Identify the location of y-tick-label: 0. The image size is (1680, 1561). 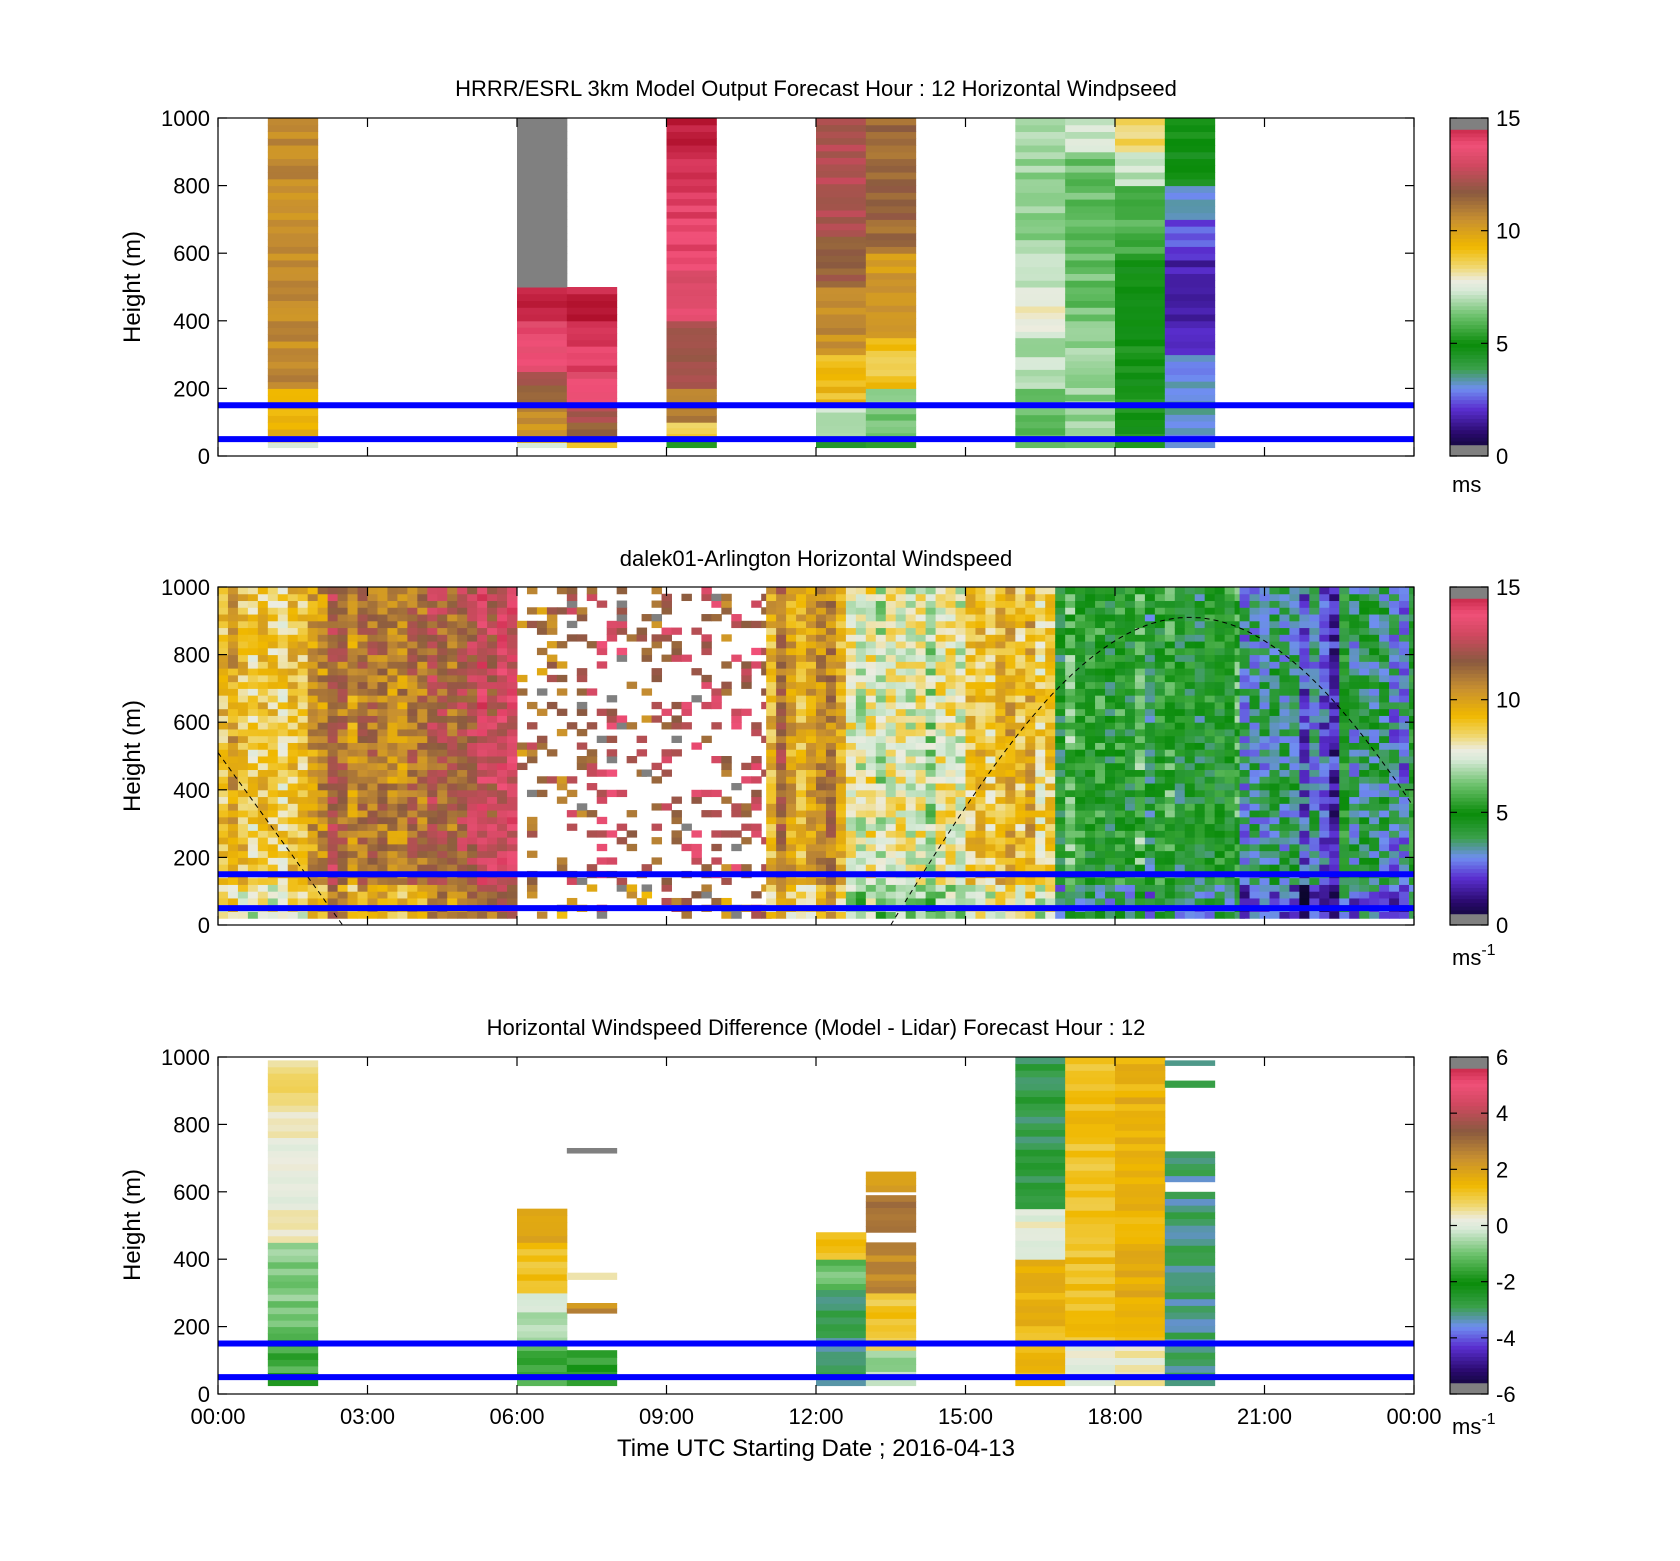
(204, 456).